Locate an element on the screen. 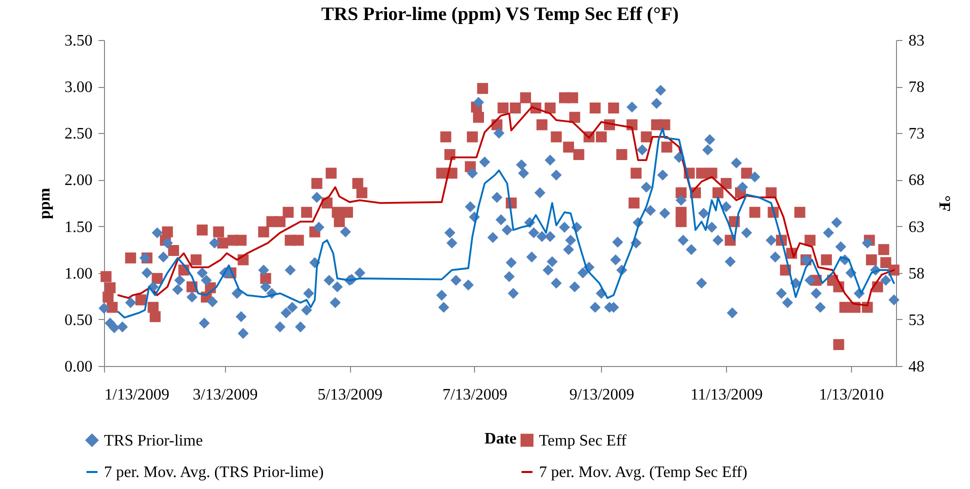 The width and height of the screenshot is (970, 489). x-tick-label: 7/13/2009 is located at coordinates (475, 395).